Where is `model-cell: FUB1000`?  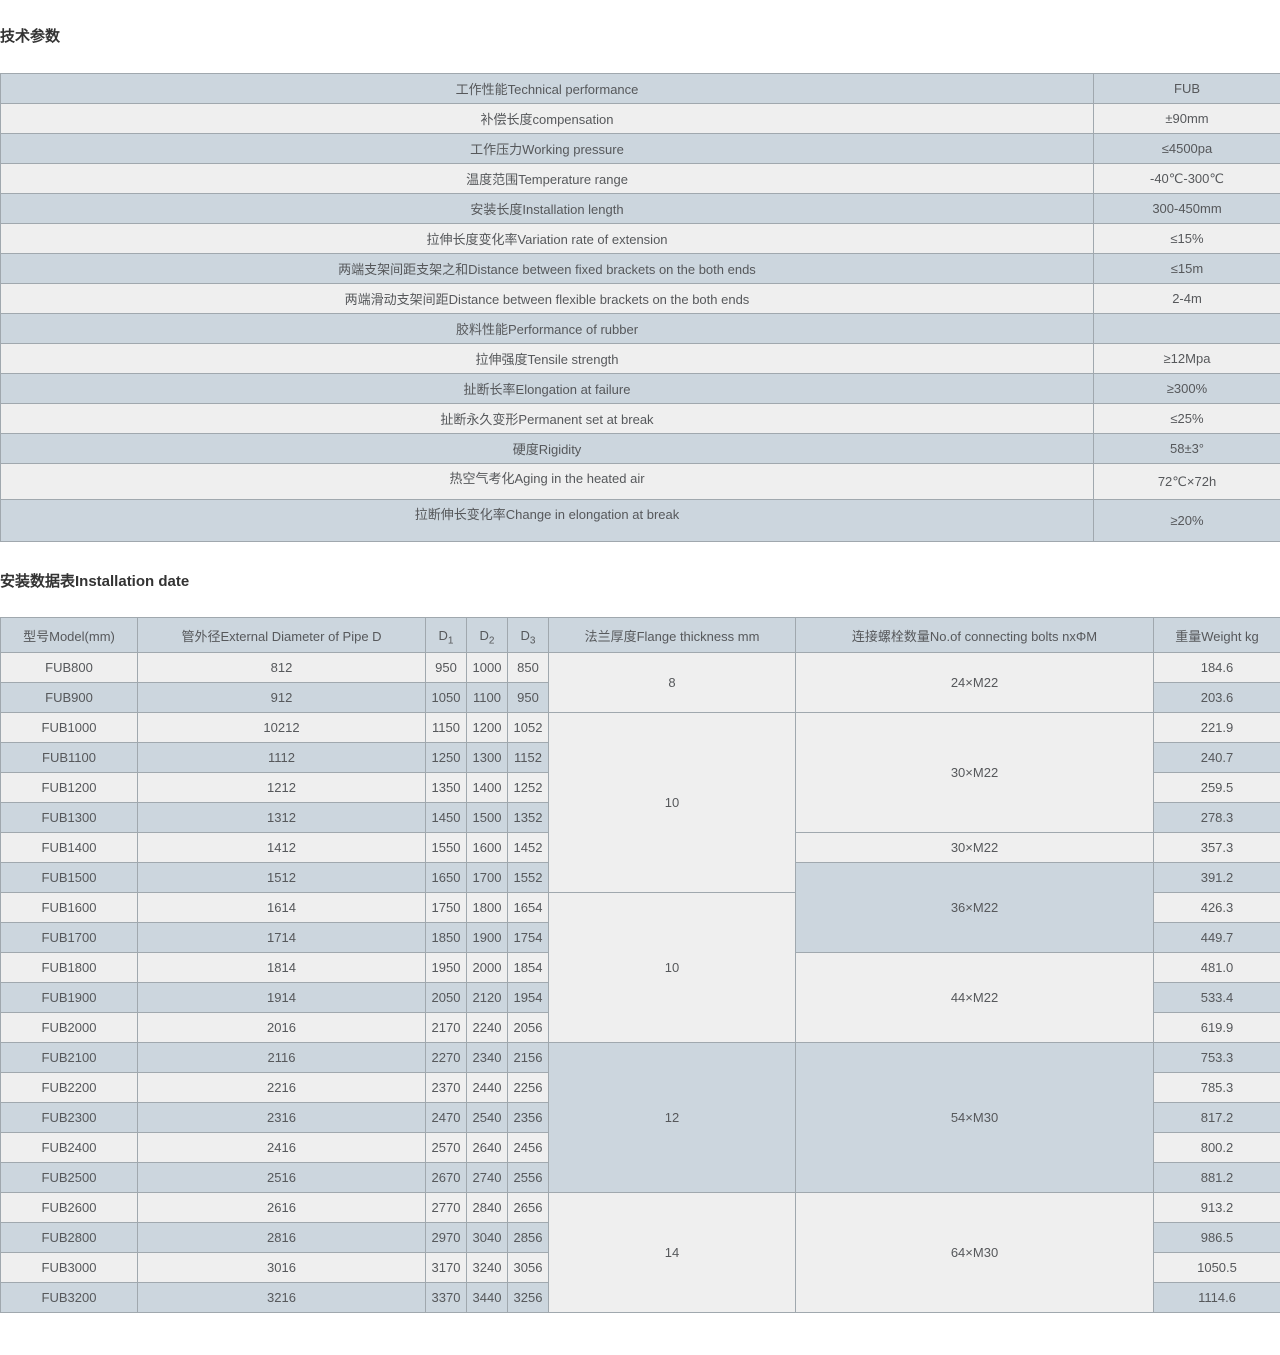 model-cell: FUB1000 is located at coordinates (69, 727).